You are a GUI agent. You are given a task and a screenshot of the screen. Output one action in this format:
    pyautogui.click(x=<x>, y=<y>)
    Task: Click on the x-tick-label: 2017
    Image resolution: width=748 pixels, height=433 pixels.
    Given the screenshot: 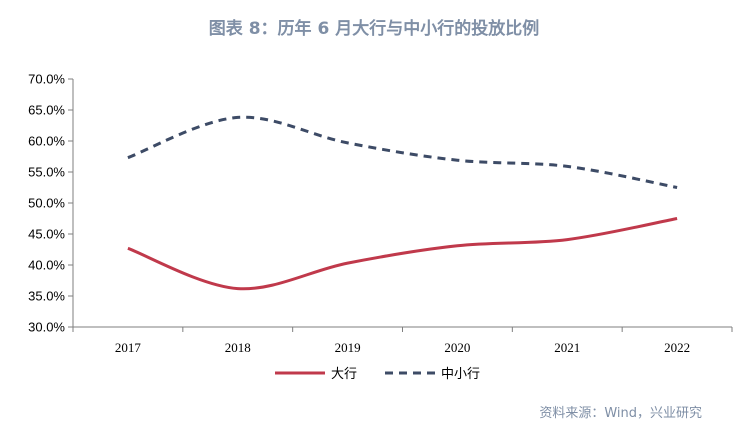 What is the action you would take?
    pyautogui.click(x=128, y=347)
    